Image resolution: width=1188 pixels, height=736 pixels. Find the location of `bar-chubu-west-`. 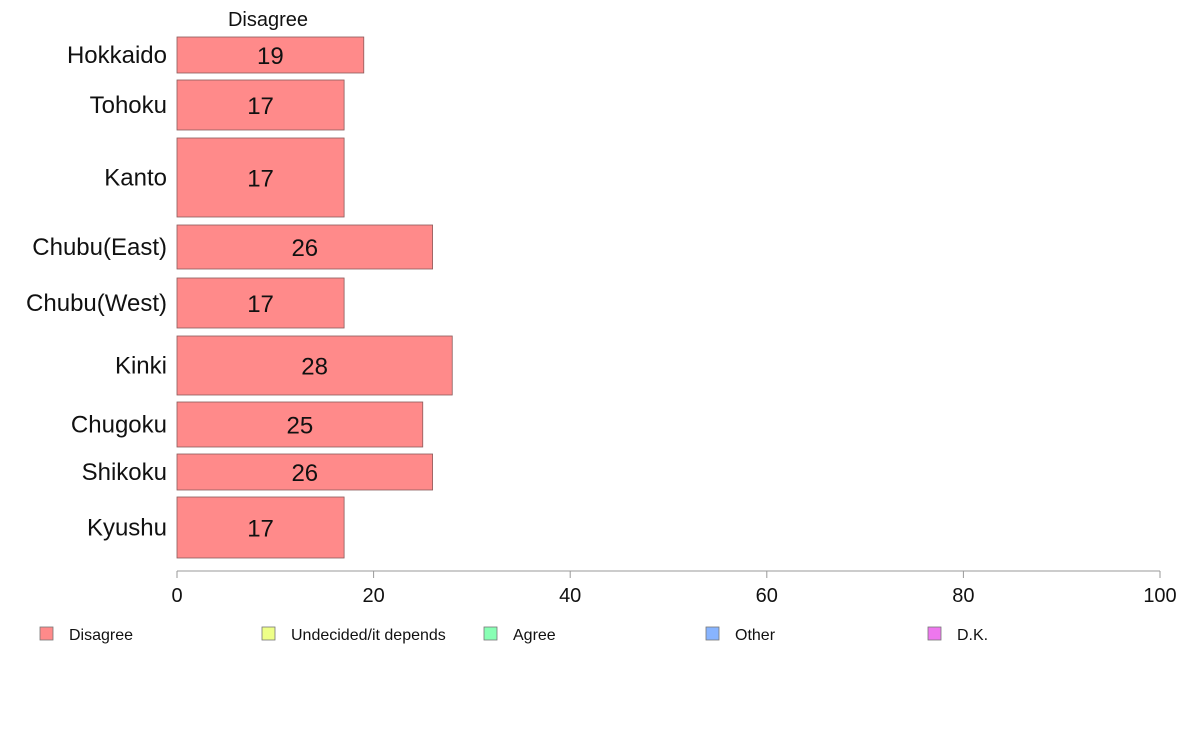

bar-chubu-west- is located at coordinates (260, 303).